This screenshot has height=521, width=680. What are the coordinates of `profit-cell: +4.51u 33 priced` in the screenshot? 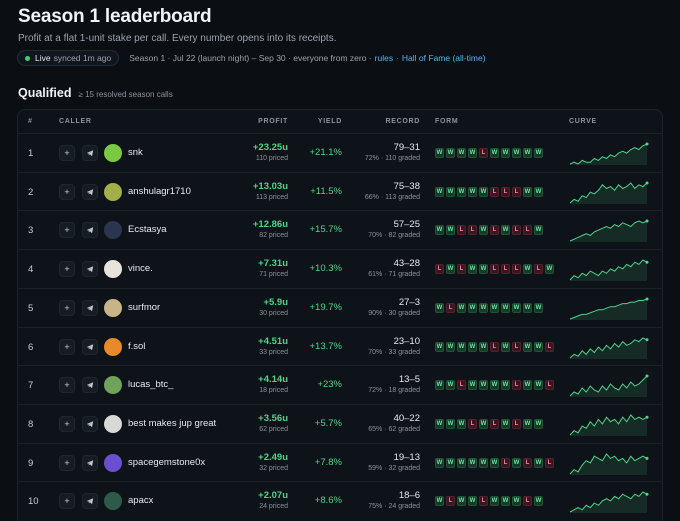 It's located at (273, 346).